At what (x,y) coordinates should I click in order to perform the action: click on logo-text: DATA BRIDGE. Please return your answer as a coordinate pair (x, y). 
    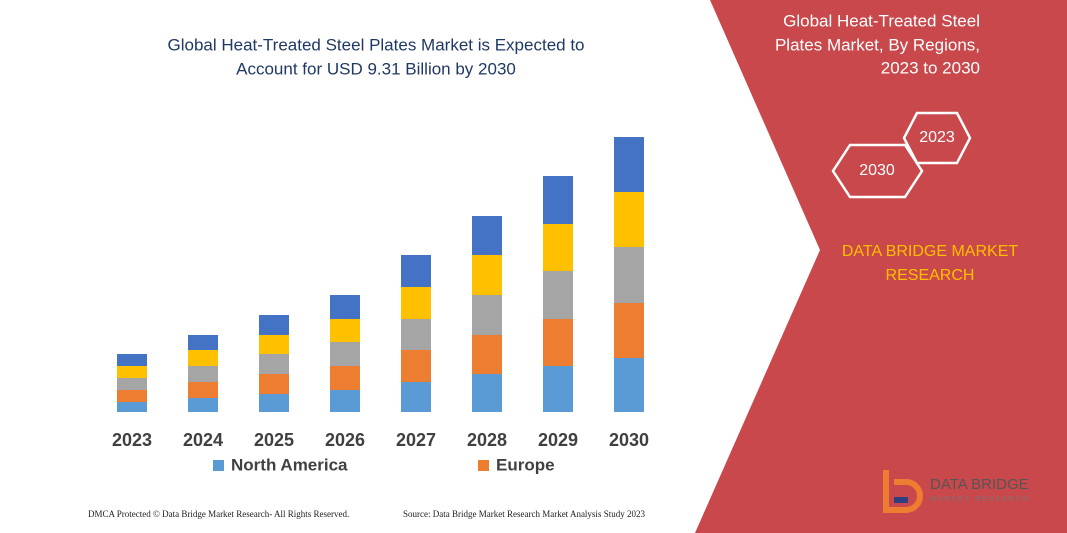
    Looking at the image, I should click on (979, 484).